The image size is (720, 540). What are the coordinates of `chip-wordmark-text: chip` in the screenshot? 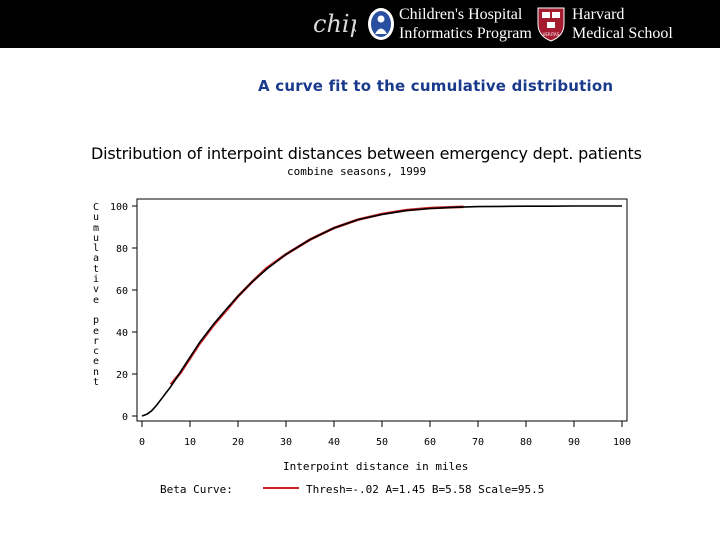 It's located at (334, 24).